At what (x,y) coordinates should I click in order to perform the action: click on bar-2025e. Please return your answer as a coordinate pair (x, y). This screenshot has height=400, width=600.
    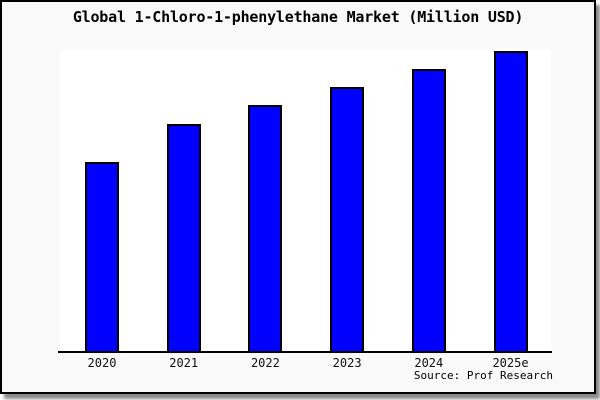
    Looking at the image, I should click on (510, 200).